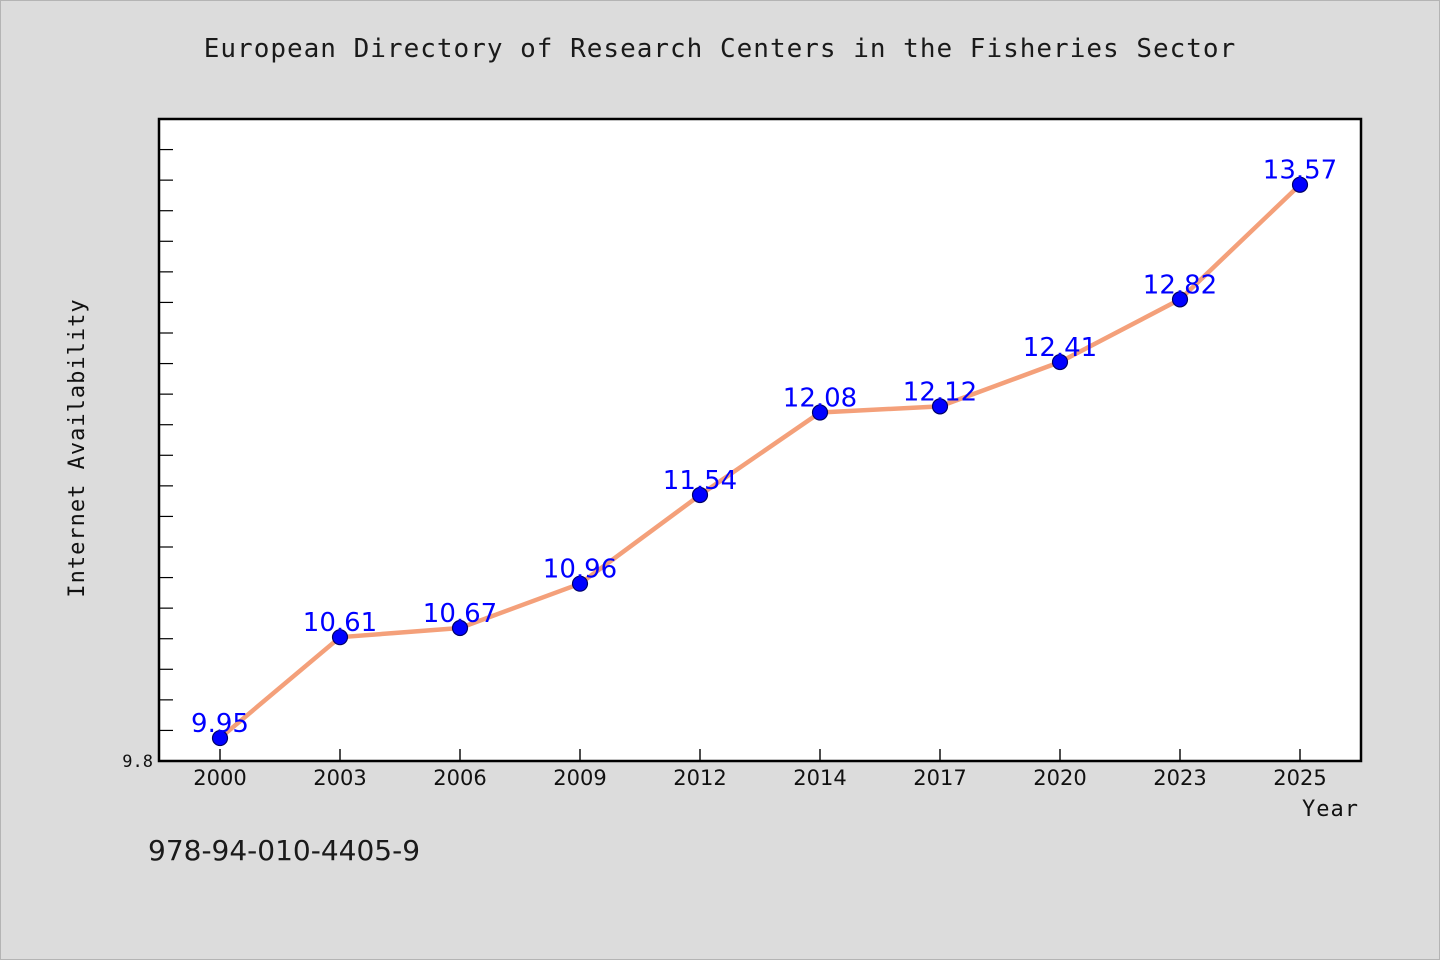 The width and height of the screenshot is (1440, 960). I want to click on y-tick-labels: 9.8, so click(137, 762).